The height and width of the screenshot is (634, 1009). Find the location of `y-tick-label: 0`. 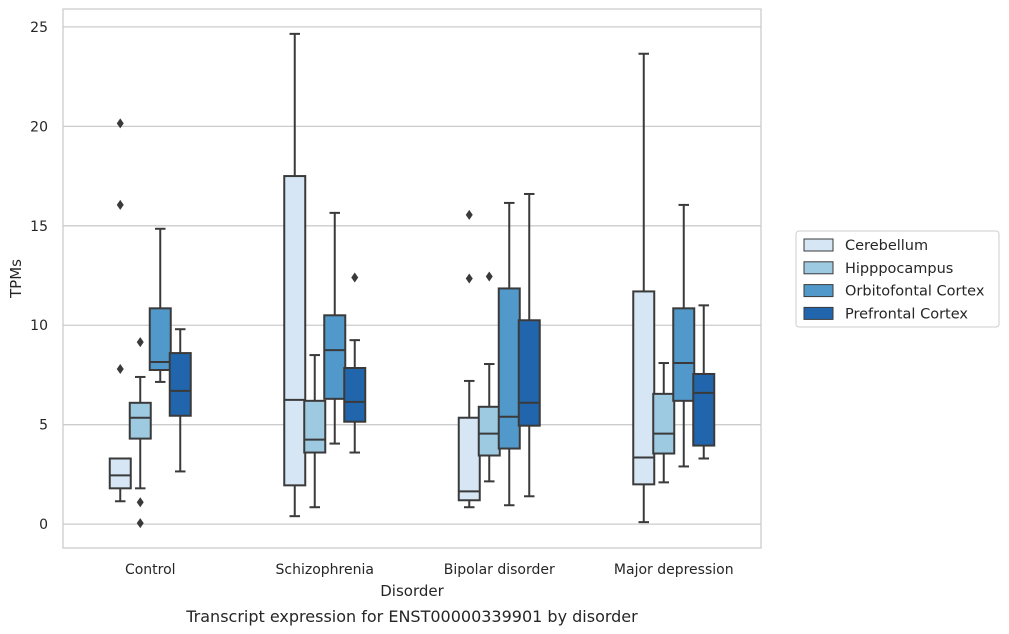

y-tick-label: 0 is located at coordinates (43, 525).